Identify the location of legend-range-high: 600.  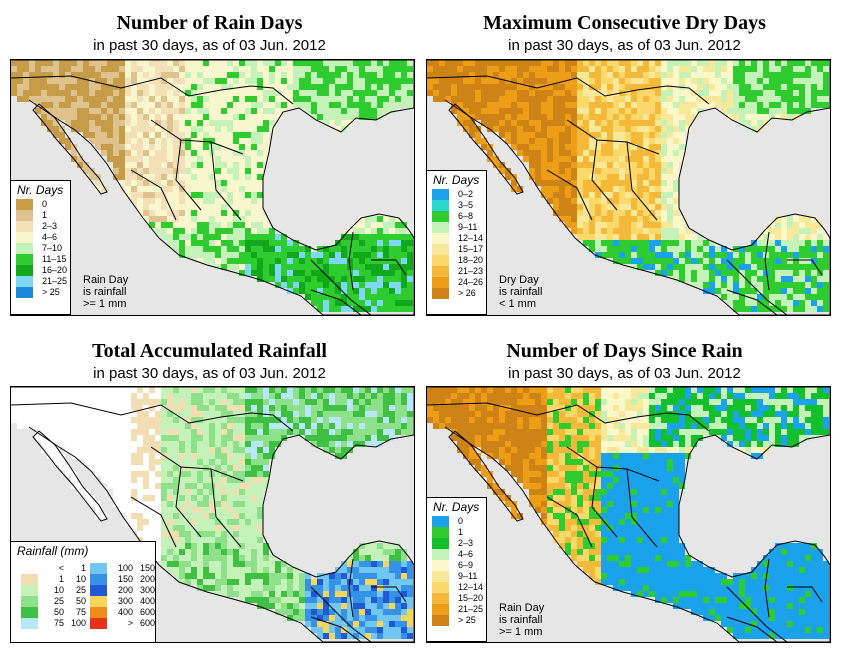
(147, 623).